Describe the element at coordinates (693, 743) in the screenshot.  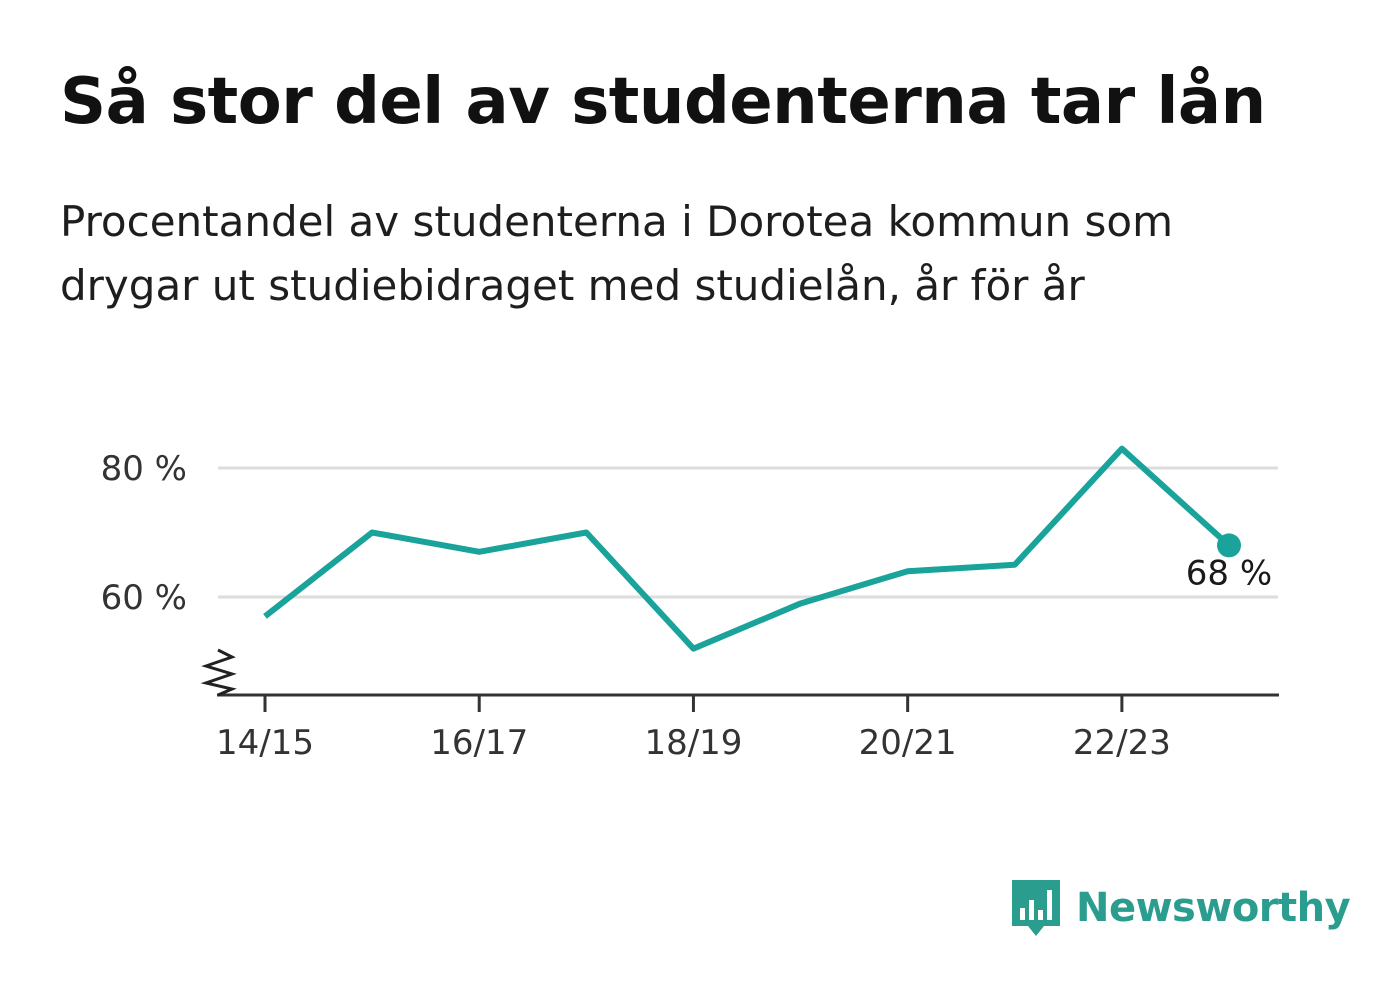
I see `x-tick-label: 18/19` at that location.